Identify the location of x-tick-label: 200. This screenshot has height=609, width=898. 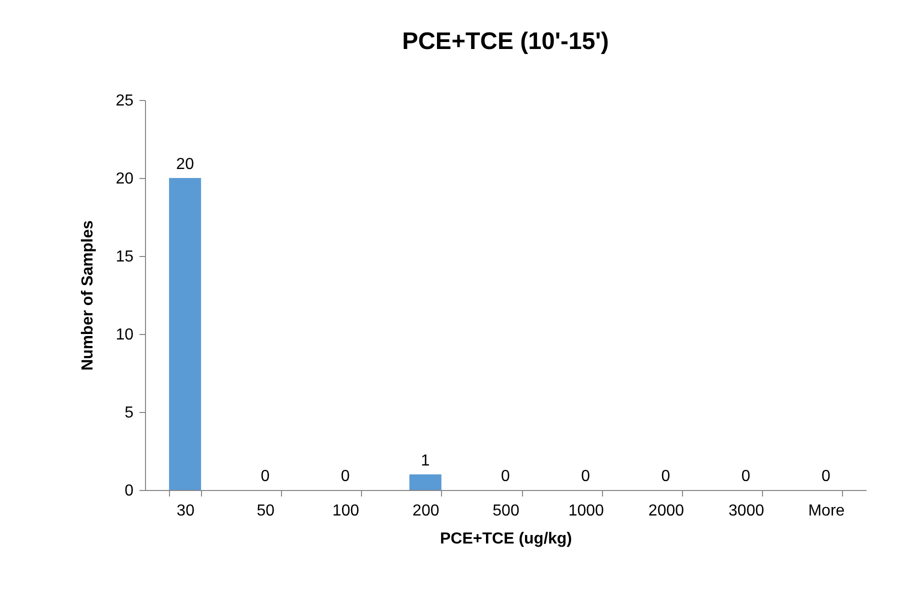
(426, 511).